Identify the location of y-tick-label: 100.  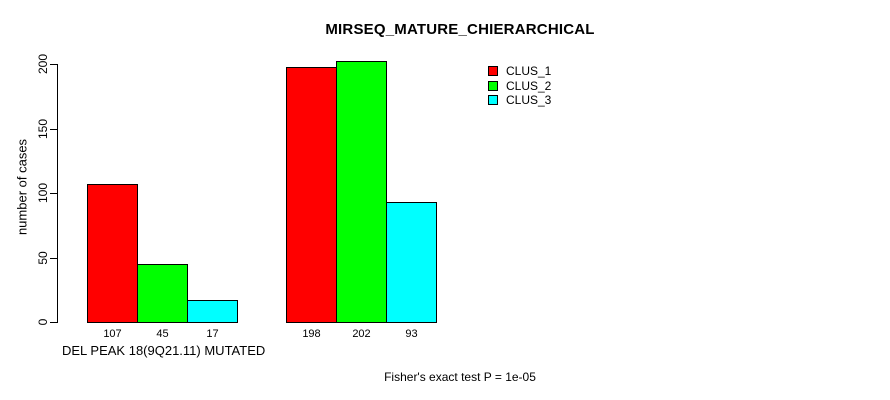
(43, 193).